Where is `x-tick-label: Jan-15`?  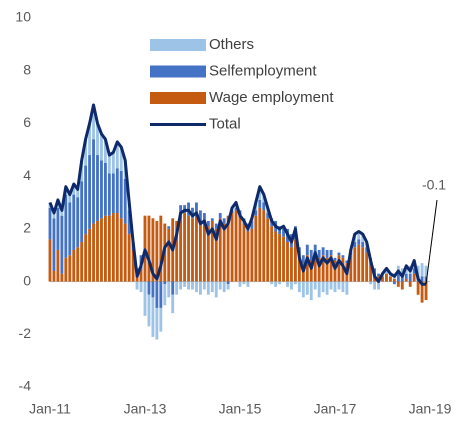
x-tick-label: Jan-15 is located at coordinates (240, 409).